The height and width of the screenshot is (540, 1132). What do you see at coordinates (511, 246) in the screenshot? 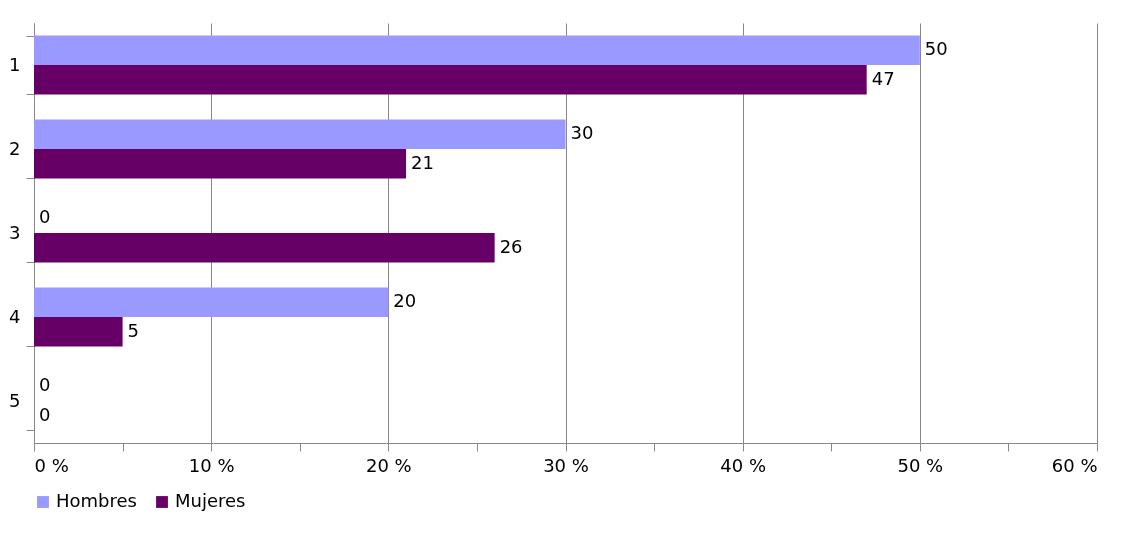
I see `data-label: 26` at bounding box center [511, 246].